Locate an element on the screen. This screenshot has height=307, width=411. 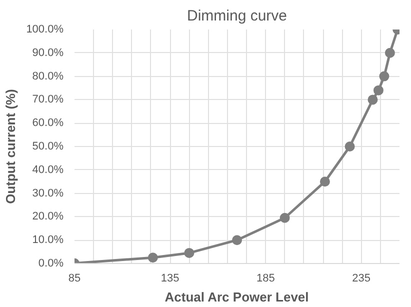
x-tick-label: 135 is located at coordinates (170, 278).